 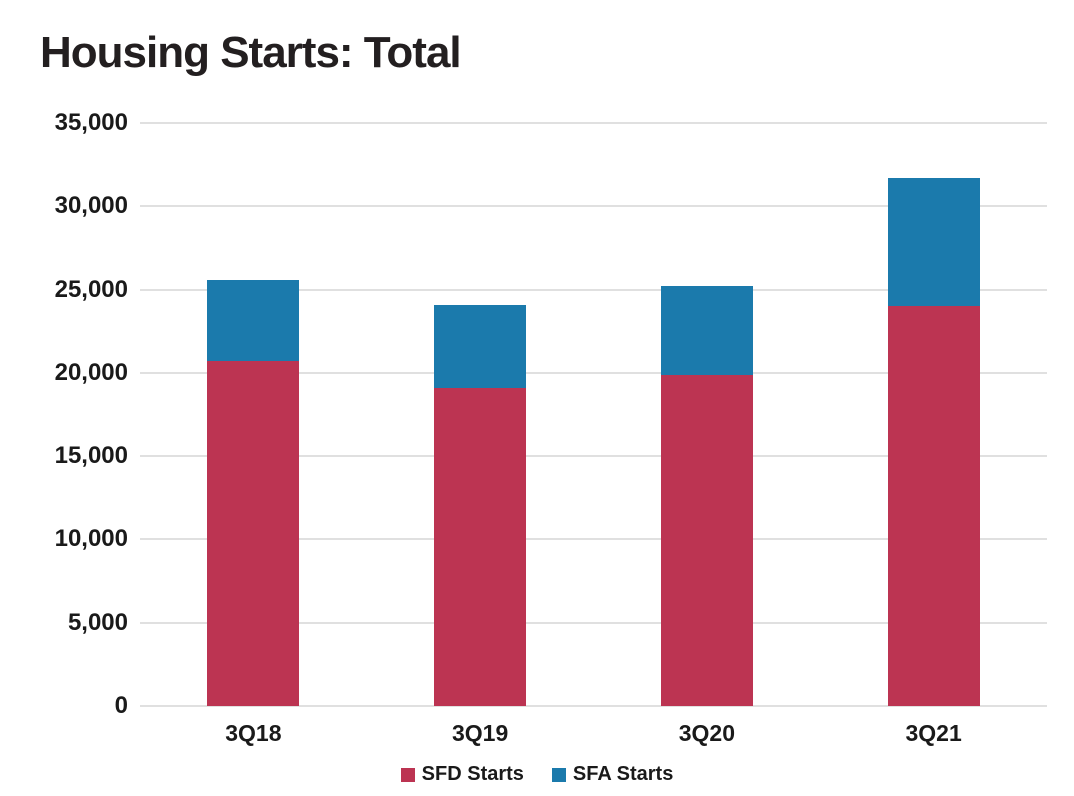 What do you see at coordinates (91, 289) in the screenshot?
I see `y-axis-tick-label: 25,000` at bounding box center [91, 289].